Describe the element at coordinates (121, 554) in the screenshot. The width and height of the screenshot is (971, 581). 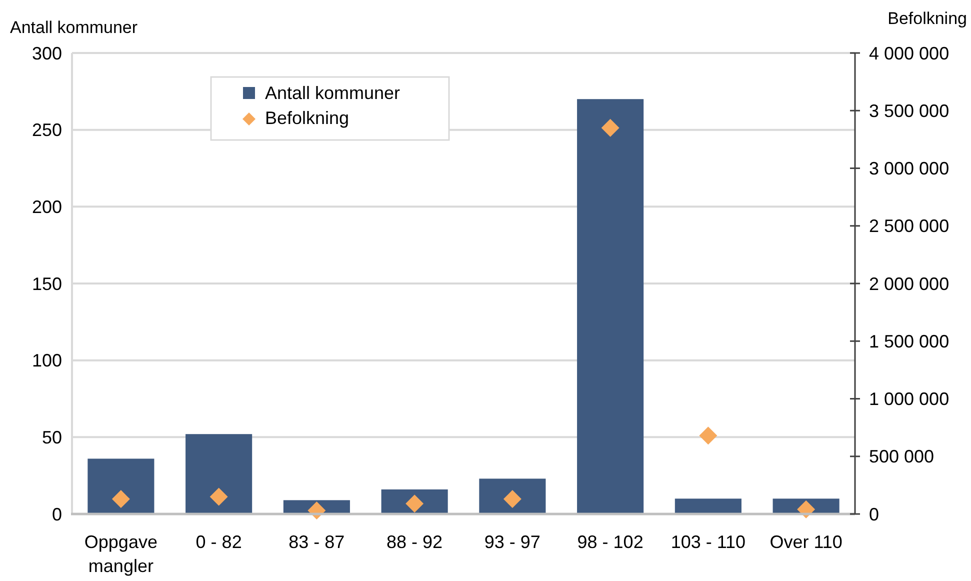
I see `x-tick-label: Oppgave mangler` at that location.